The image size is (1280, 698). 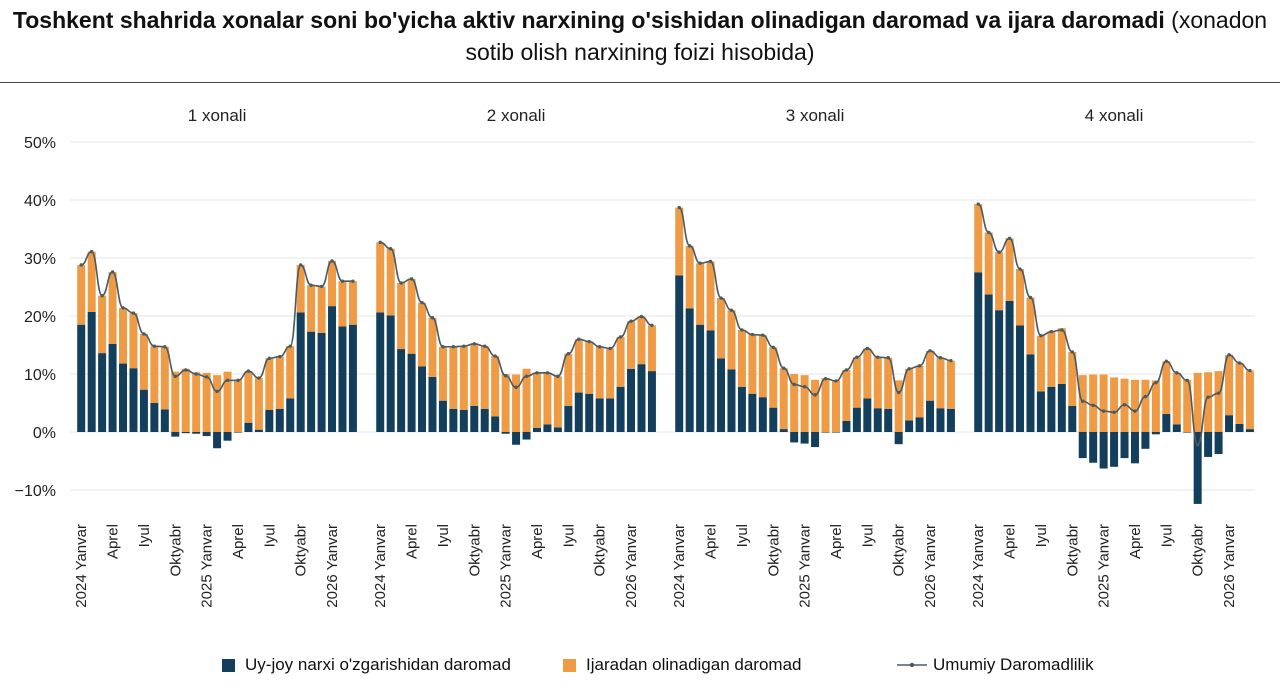 What do you see at coordinates (40, 259) in the screenshot?
I see `y-tick-label: 30%` at bounding box center [40, 259].